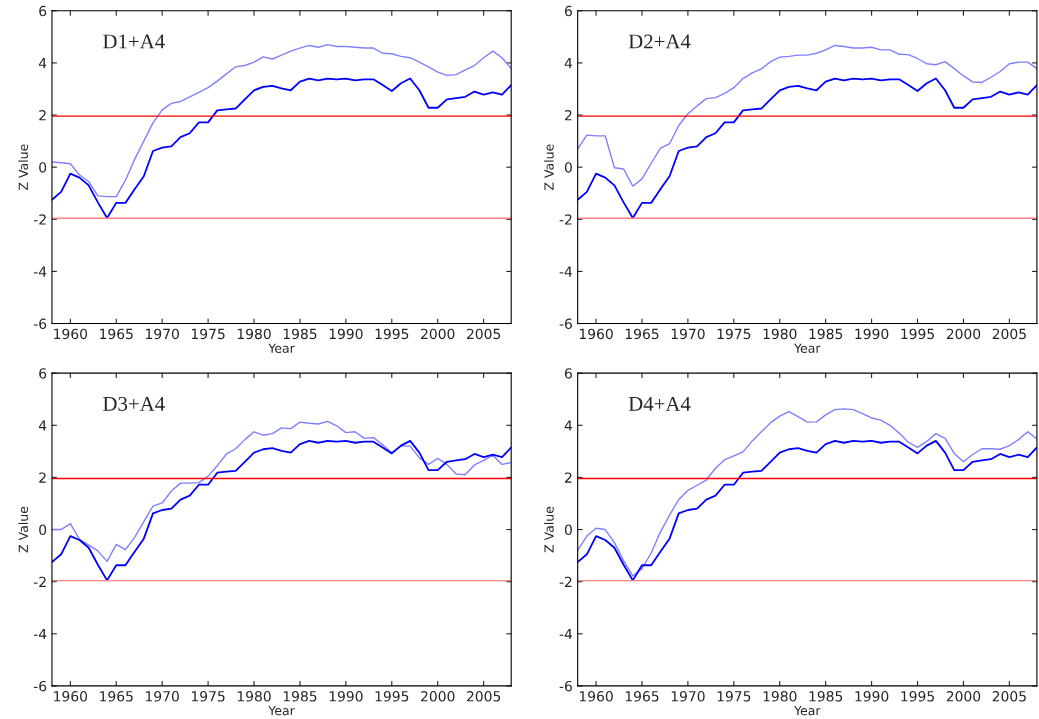 This screenshot has width=1039, height=719. What do you see at coordinates (659, 41) in the screenshot?
I see `text: D2+A4` at bounding box center [659, 41].